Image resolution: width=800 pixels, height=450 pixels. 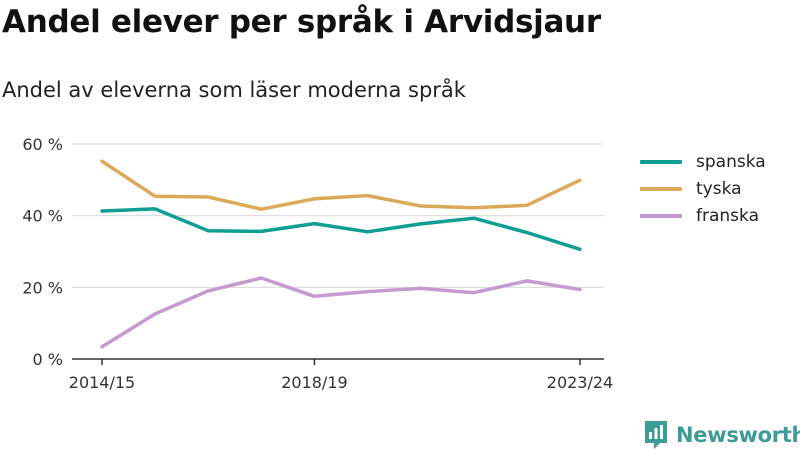 I want to click on x-tick-label: 2023/24, so click(x=580, y=382).